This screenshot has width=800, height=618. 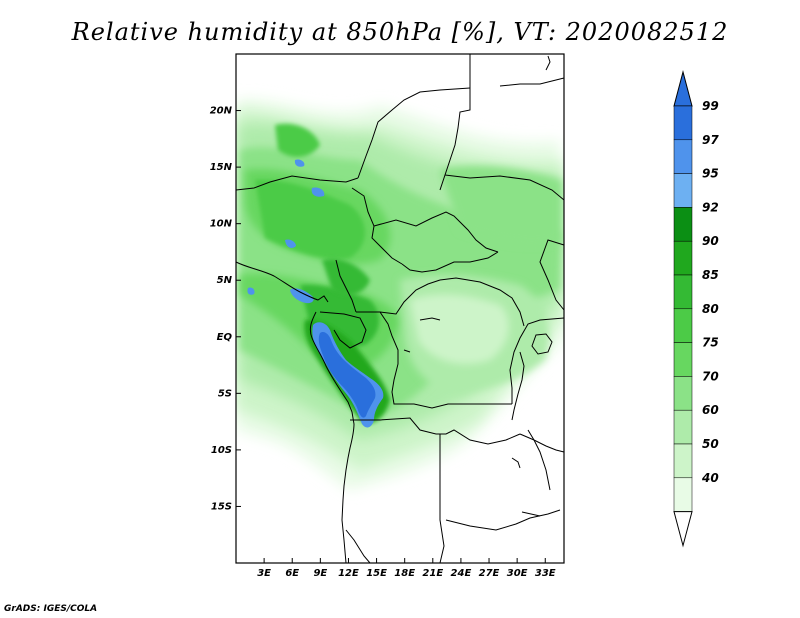 What do you see at coordinates (51, 609) in the screenshot?
I see `credit-text: GrADS: IGES/COLA` at bounding box center [51, 609].